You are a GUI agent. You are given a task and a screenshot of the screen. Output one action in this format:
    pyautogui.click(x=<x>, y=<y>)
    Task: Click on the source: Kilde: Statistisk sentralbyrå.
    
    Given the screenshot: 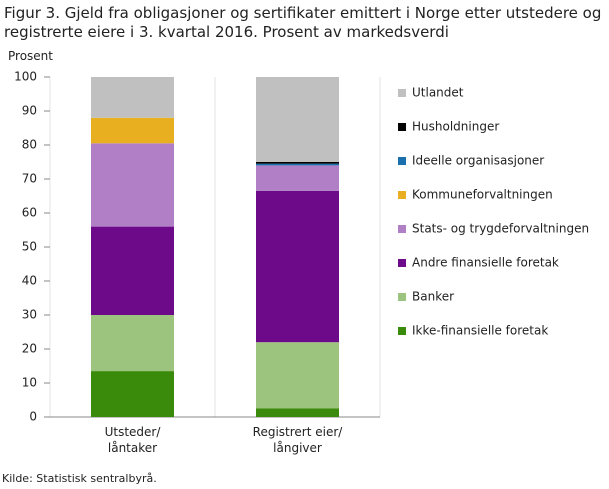 What is the action you would take?
    pyautogui.click(x=79, y=478)
    